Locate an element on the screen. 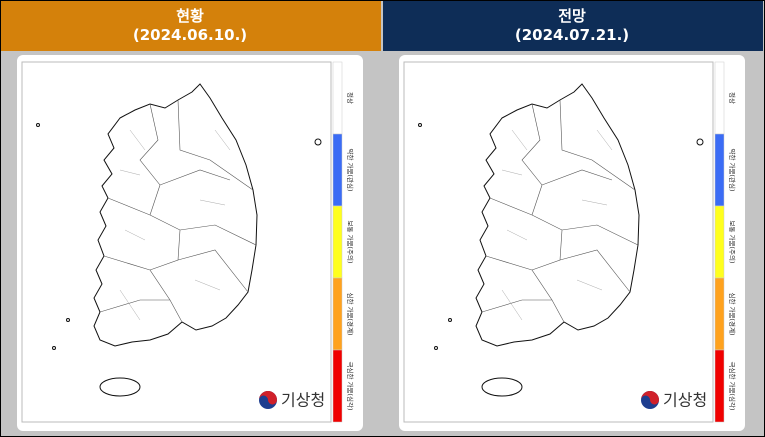 Image resolution: width=765 pixels, height=437 pixels. panel-date: (2024.07.21.) is located at coordinates (572, 35).